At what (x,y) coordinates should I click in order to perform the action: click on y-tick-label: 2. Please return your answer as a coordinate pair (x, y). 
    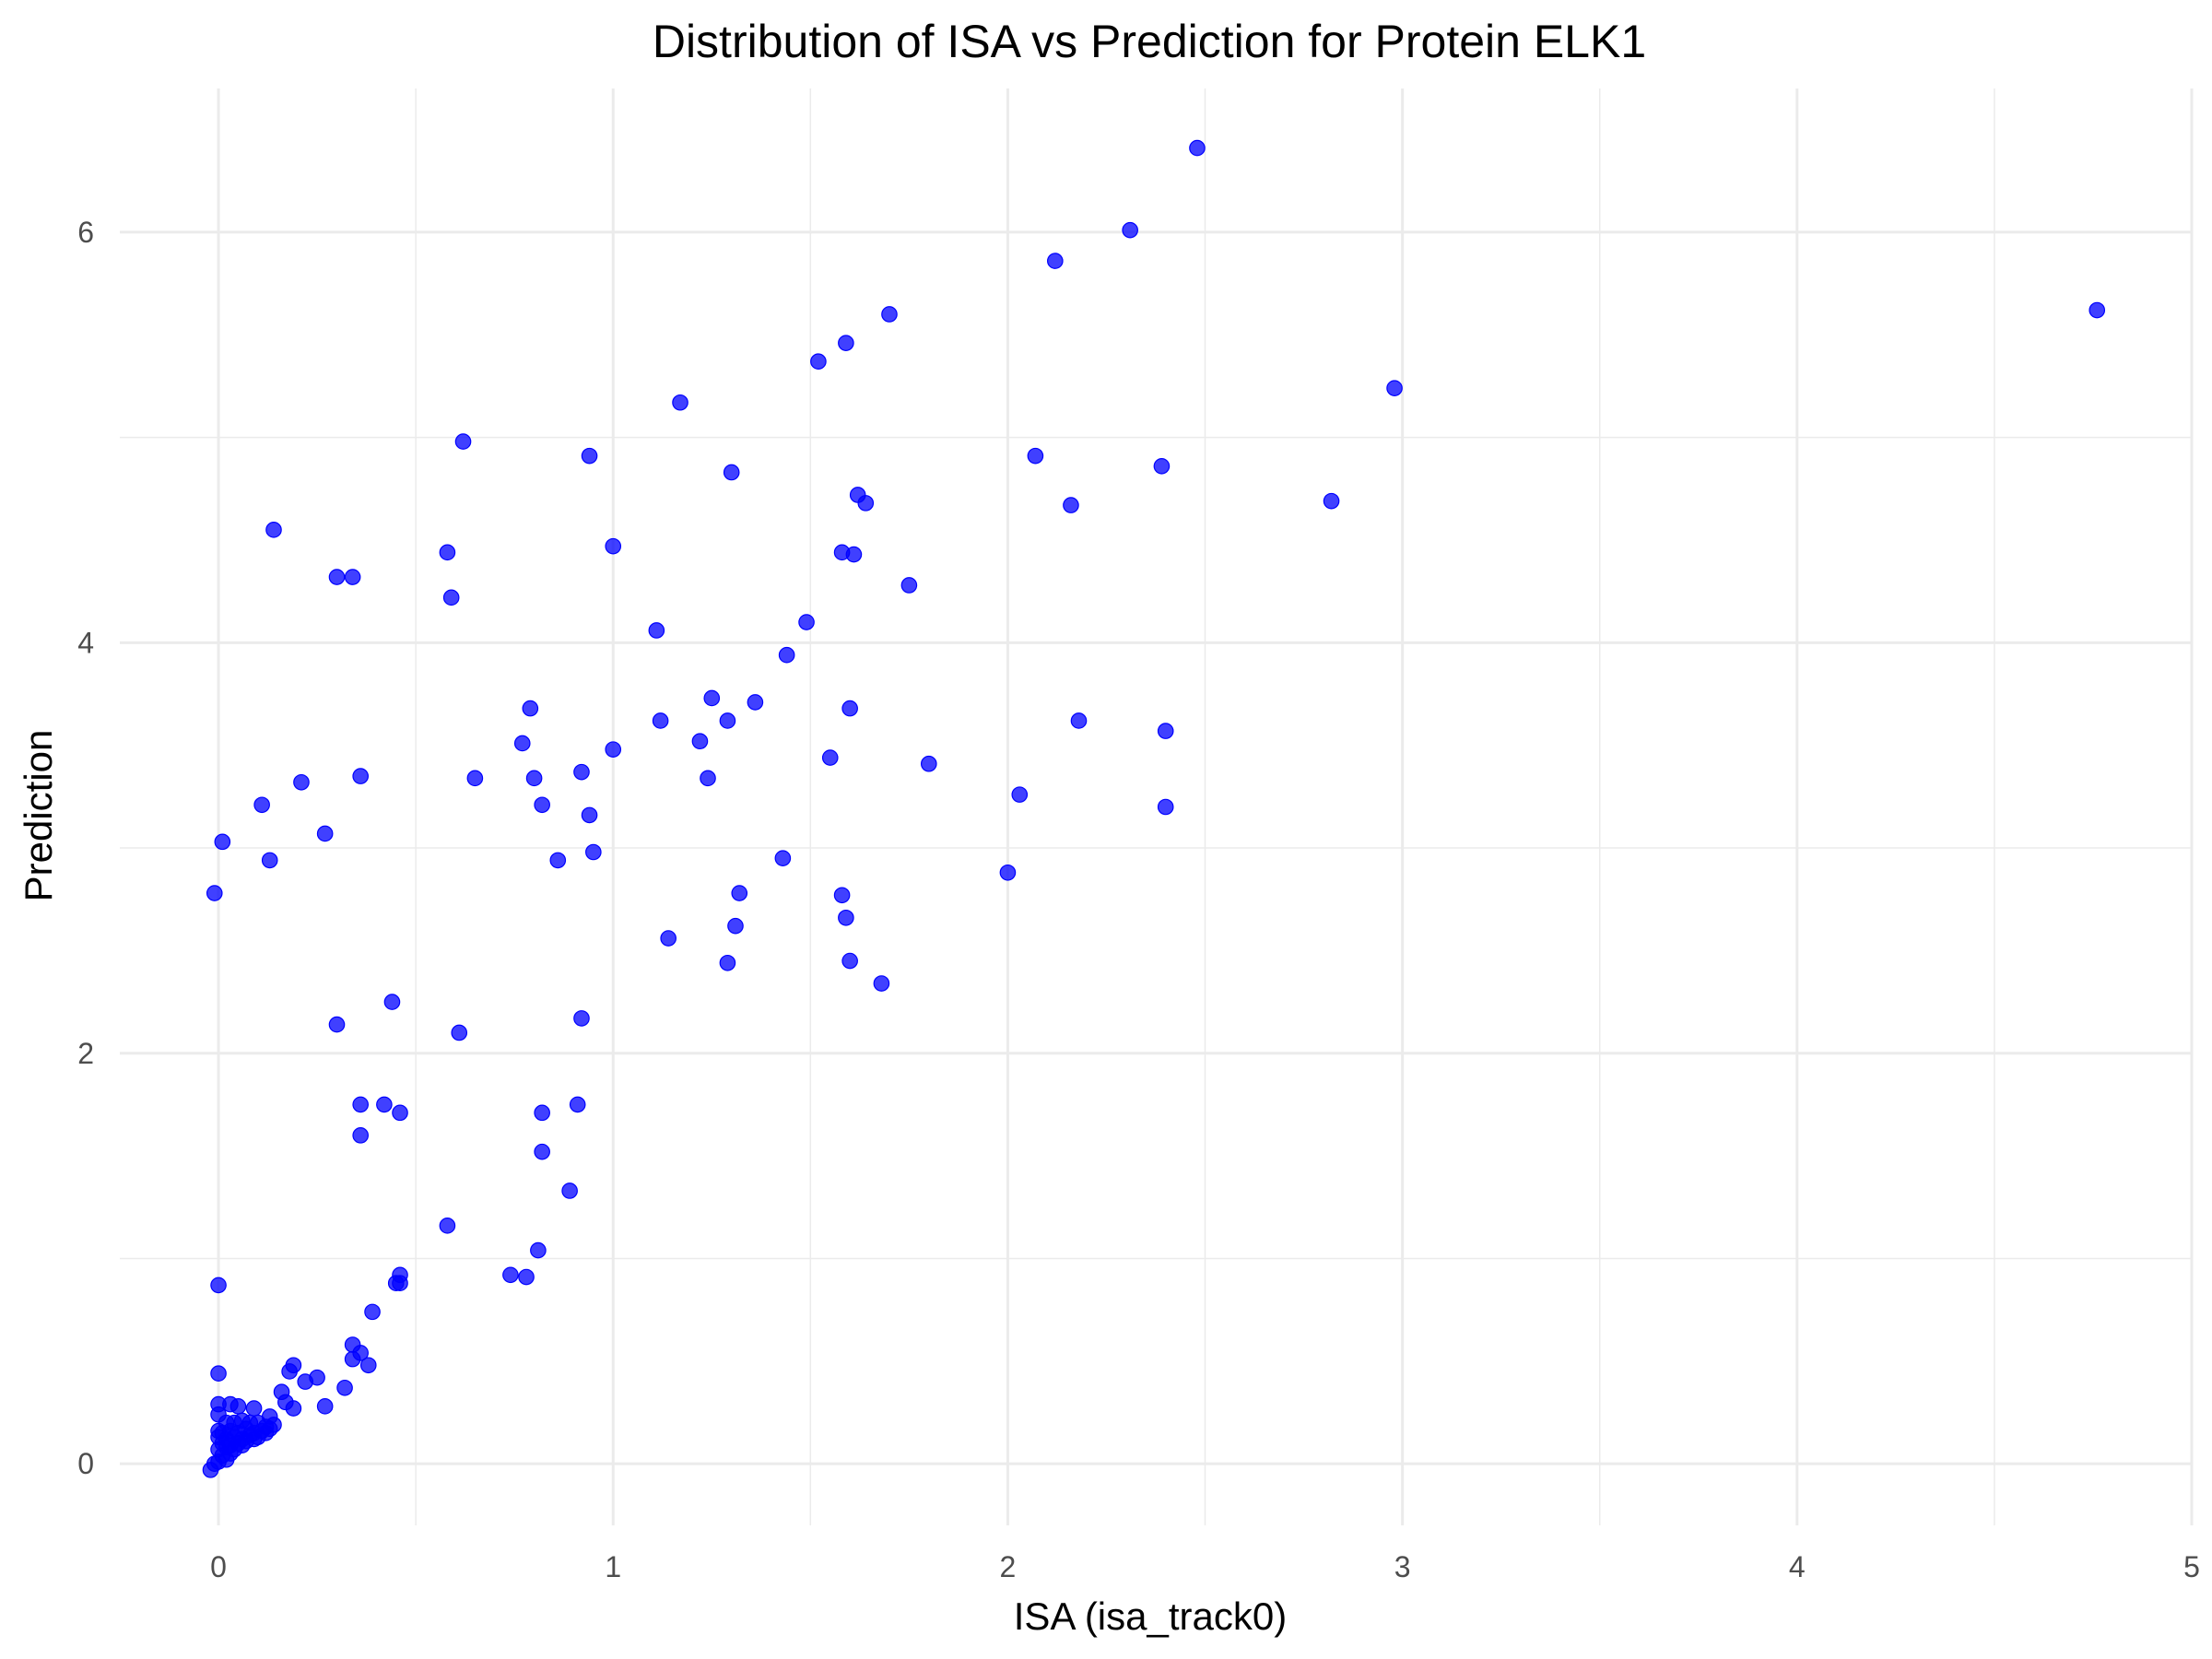
    Looking at the image, I should click on (85, 1053).